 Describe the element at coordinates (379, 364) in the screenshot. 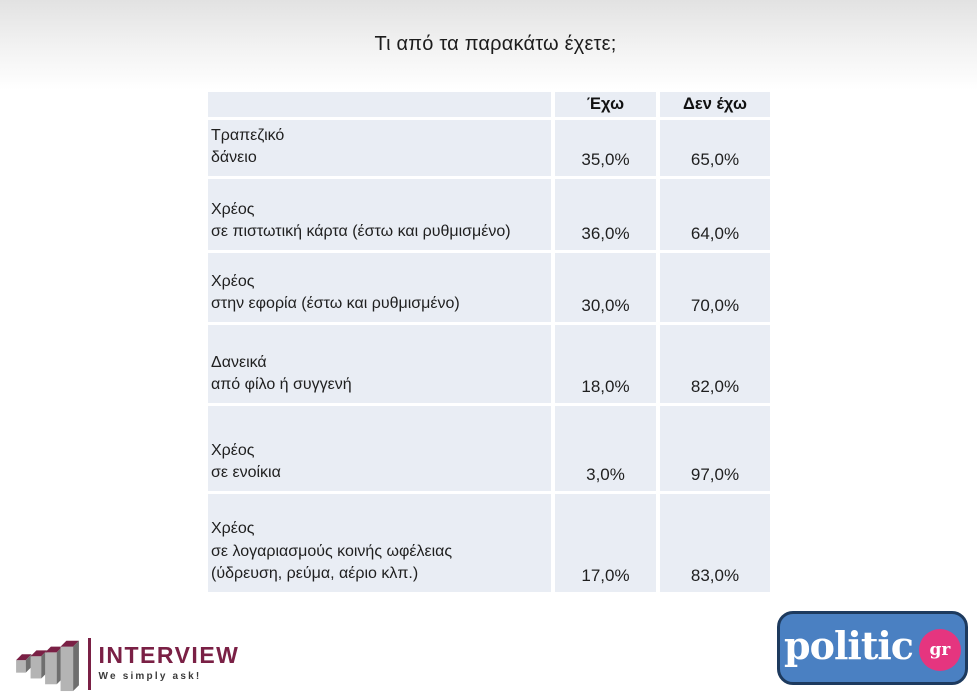

I see `table-row-label: Δανεικά από φίλο ή συγγενή` at that location.